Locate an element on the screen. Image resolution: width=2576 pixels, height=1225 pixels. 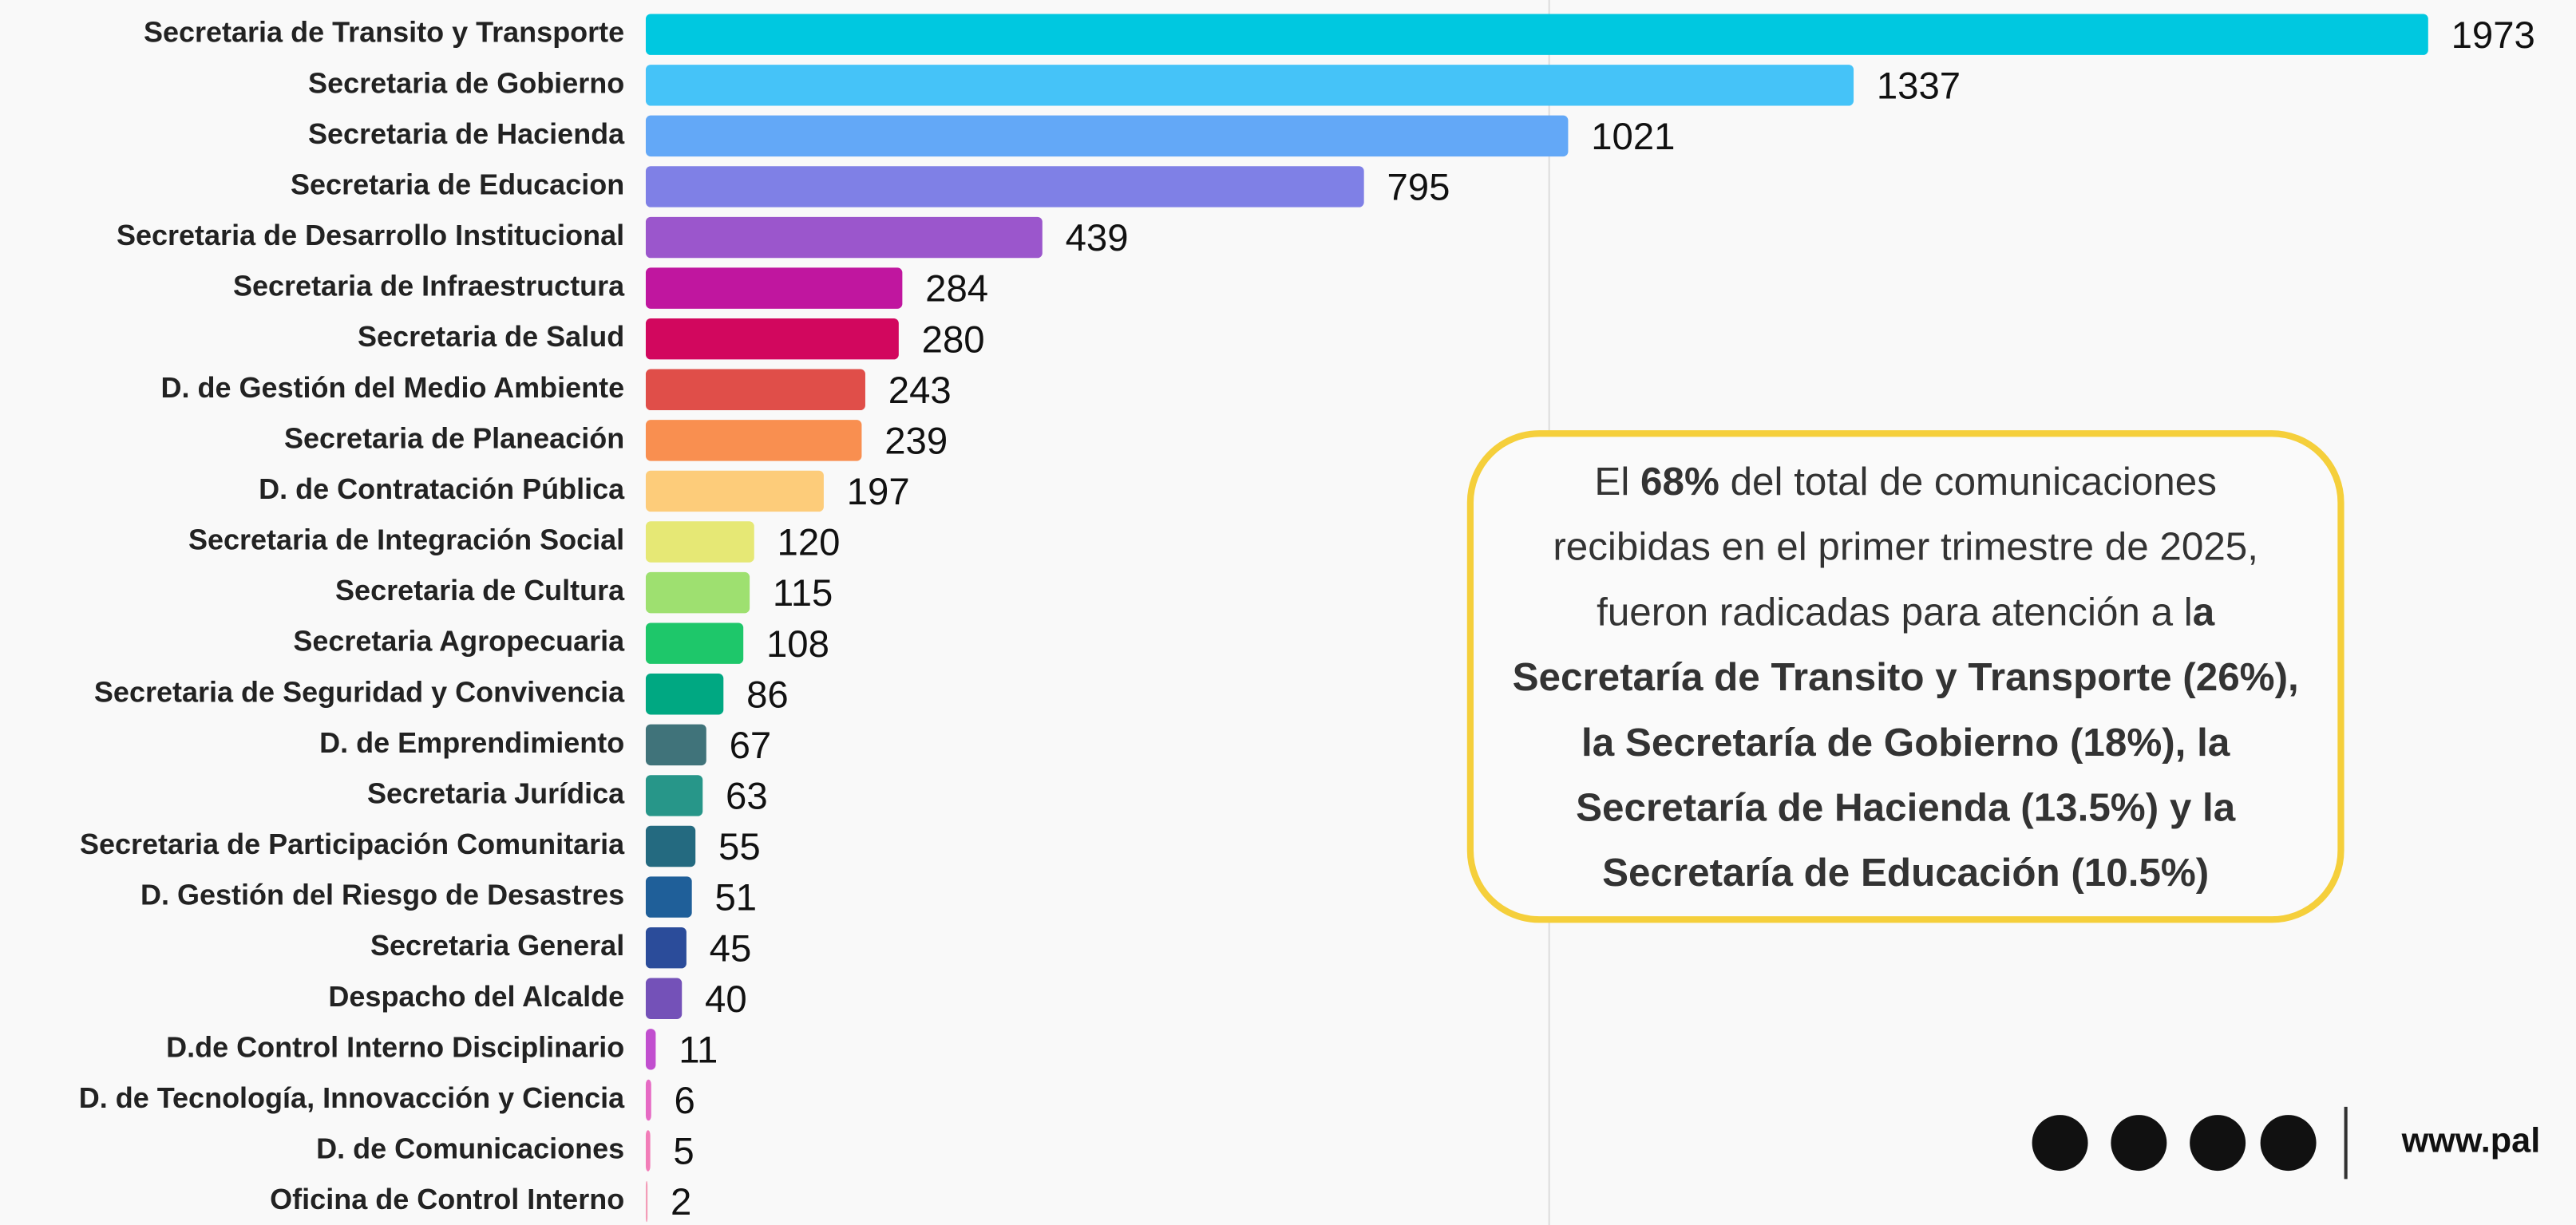
value-label: 67 is located at coordinates (751, 746).